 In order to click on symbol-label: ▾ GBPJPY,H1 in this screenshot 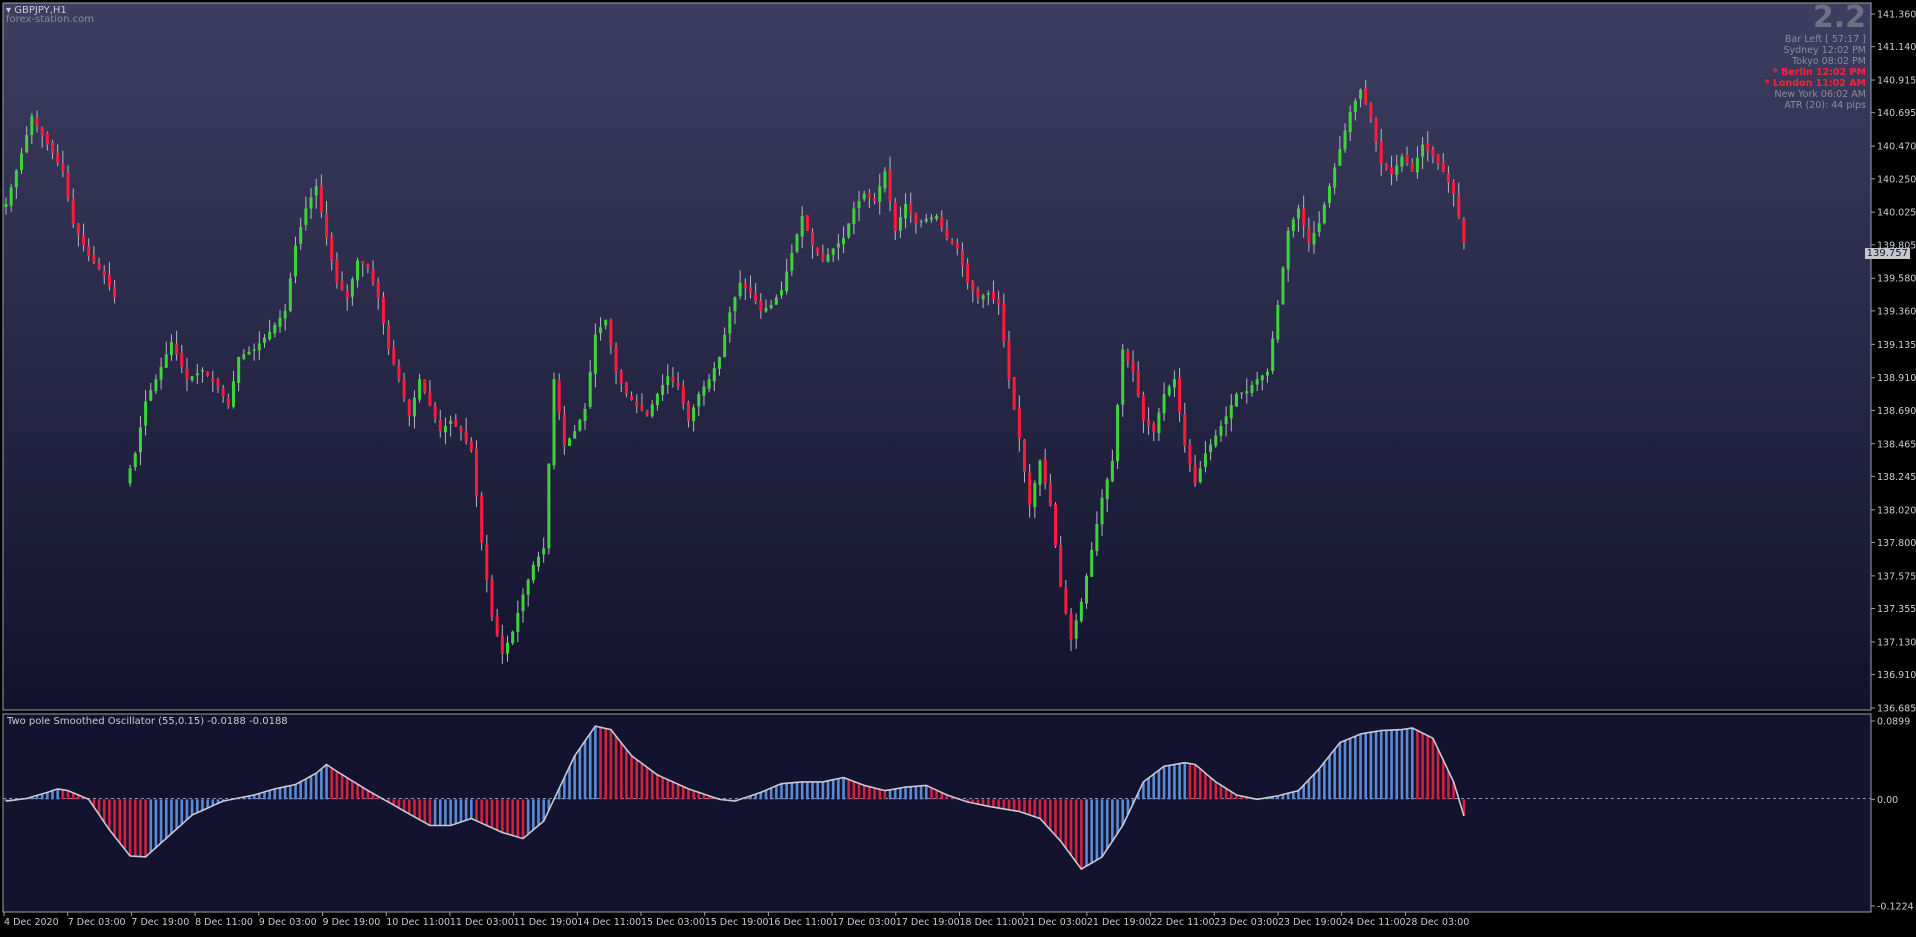, I will do `click(36, 10)`.